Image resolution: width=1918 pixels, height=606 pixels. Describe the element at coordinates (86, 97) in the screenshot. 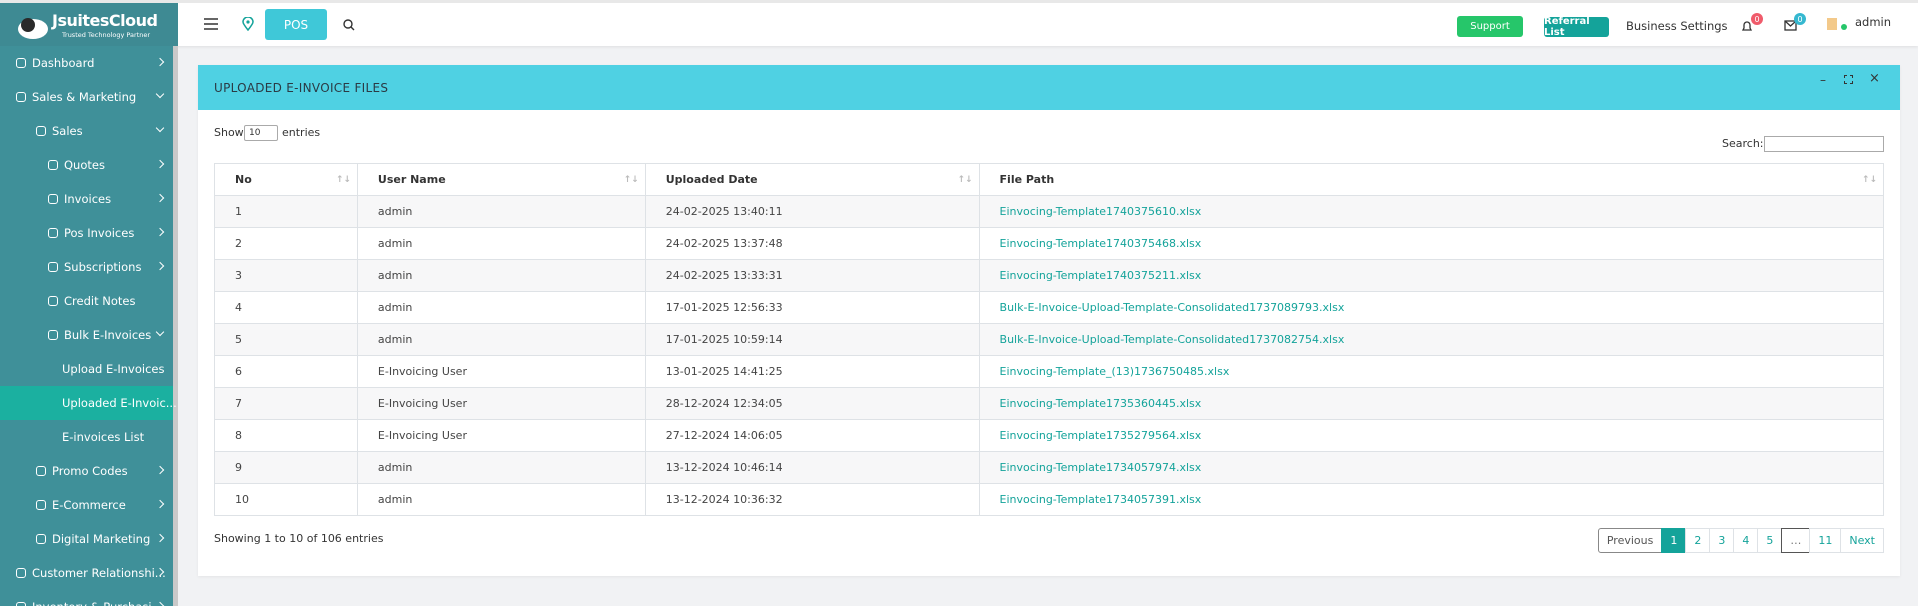

I see `sidebar-item: Sales & Marketing` at that location.